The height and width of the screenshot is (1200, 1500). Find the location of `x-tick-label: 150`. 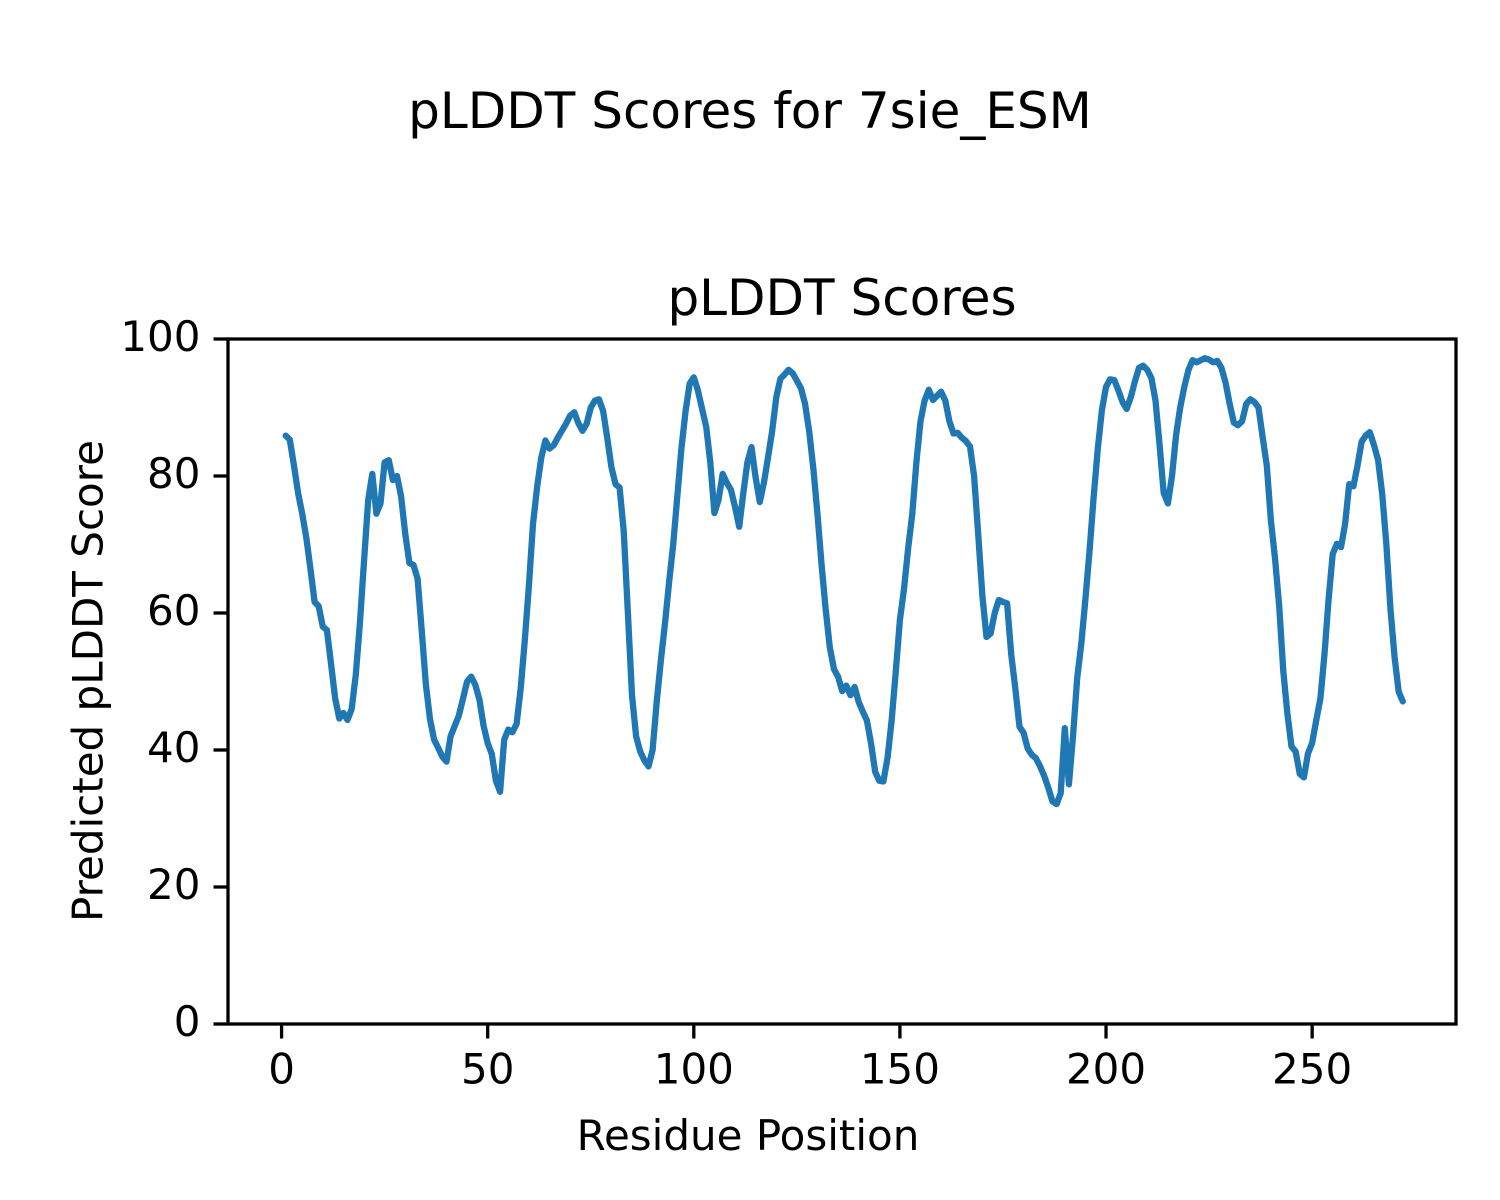

x-tick-label: 150 is located at coordinates (900, 1069).